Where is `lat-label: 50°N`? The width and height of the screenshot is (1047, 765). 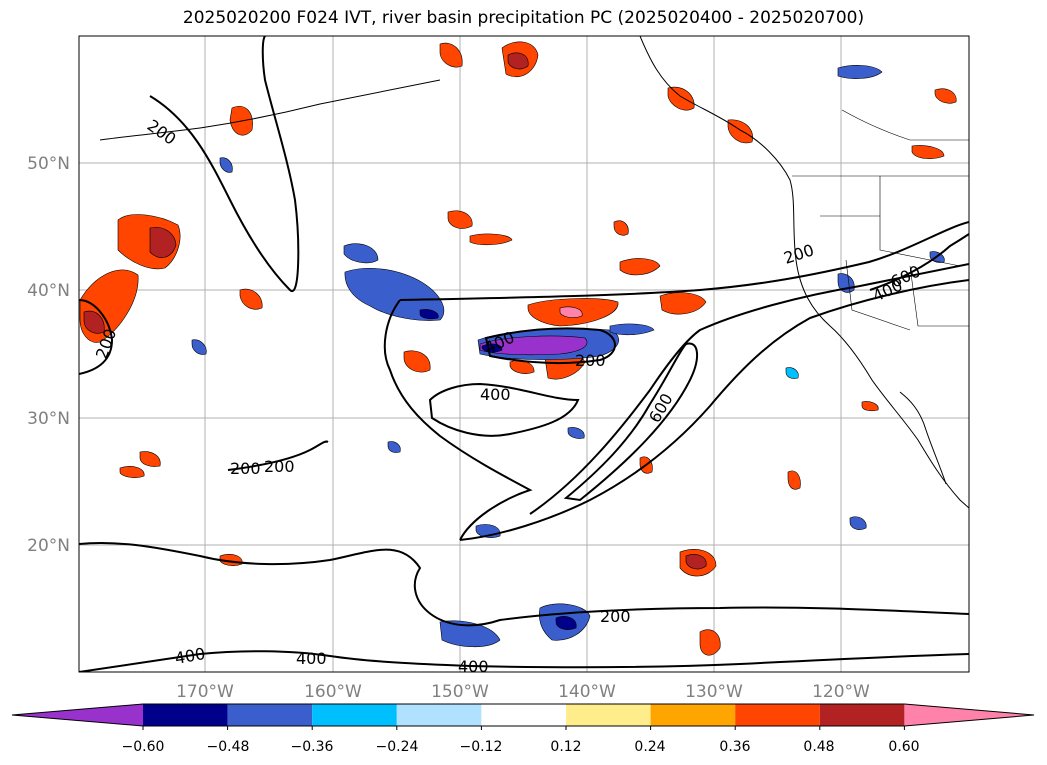
lat-label: 50°N is located at coordinates (48, 164).